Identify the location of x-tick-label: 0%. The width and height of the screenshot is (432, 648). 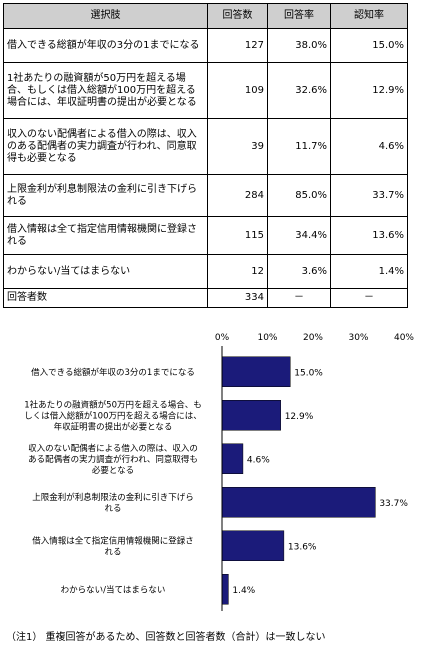
(222, 338).